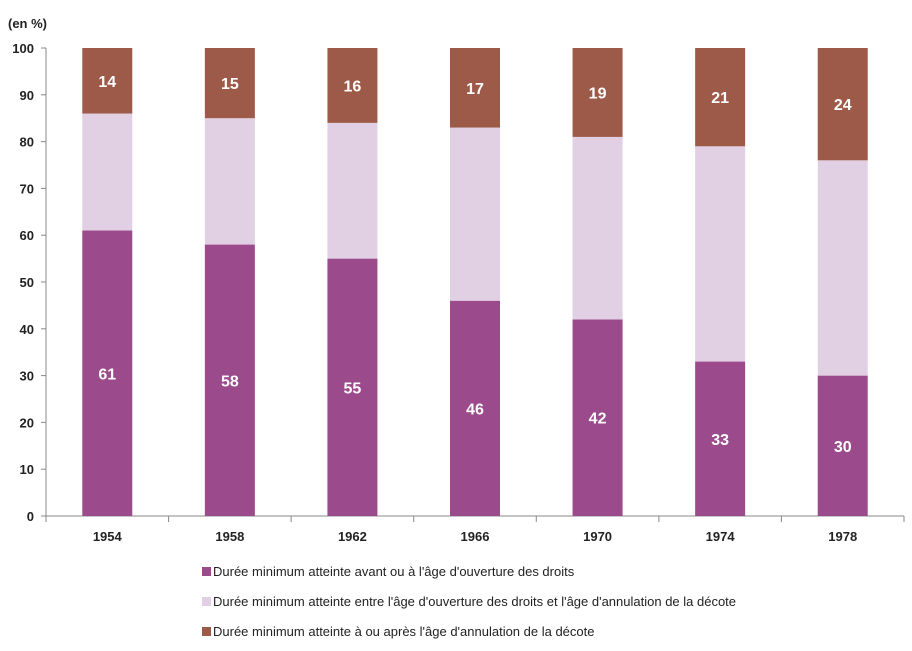  What do you see at coordinates (229, 536) in the screenshot?
I see `x-tick-label: 1958` at bounding box center [229, 536].